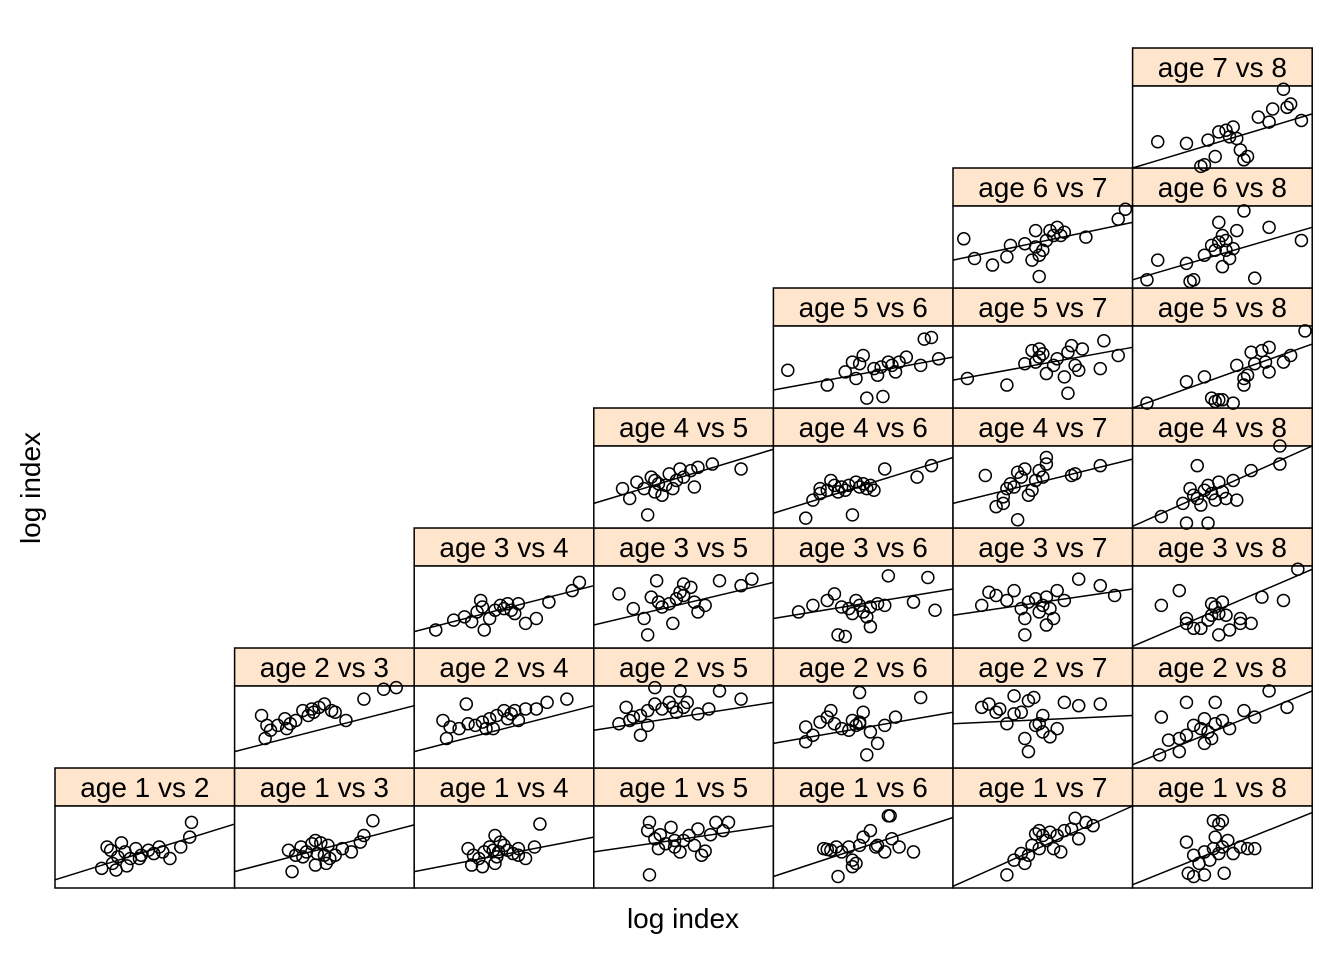 This screenshot has width=1344, height=960. I want to click on panel: age 1 vs 8, so click(1222, 828).